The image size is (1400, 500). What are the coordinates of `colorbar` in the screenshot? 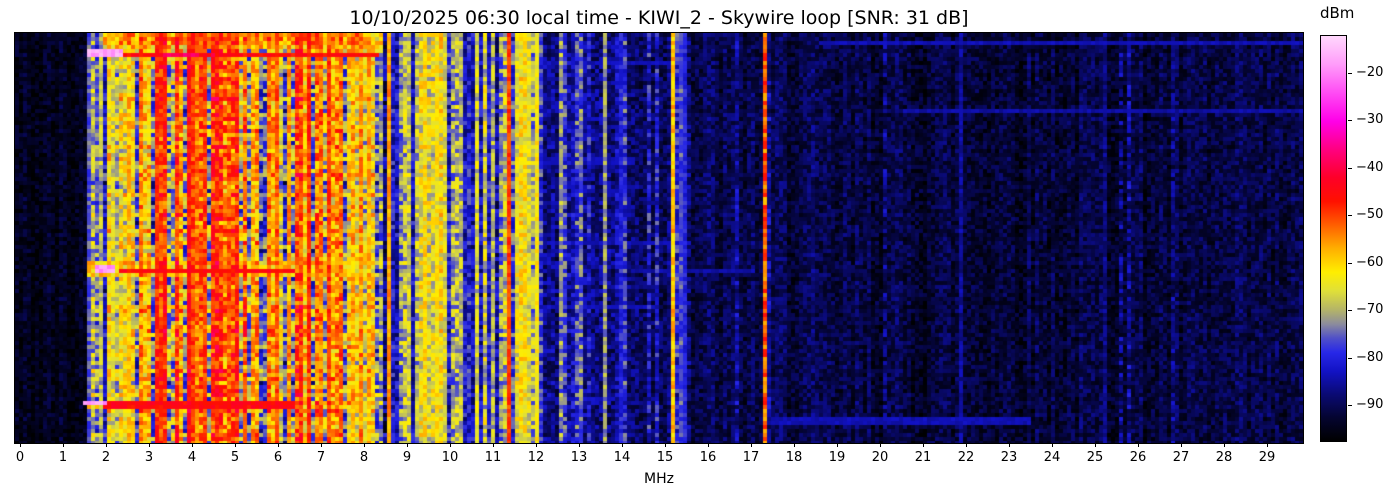 It's located at (1333, 238).